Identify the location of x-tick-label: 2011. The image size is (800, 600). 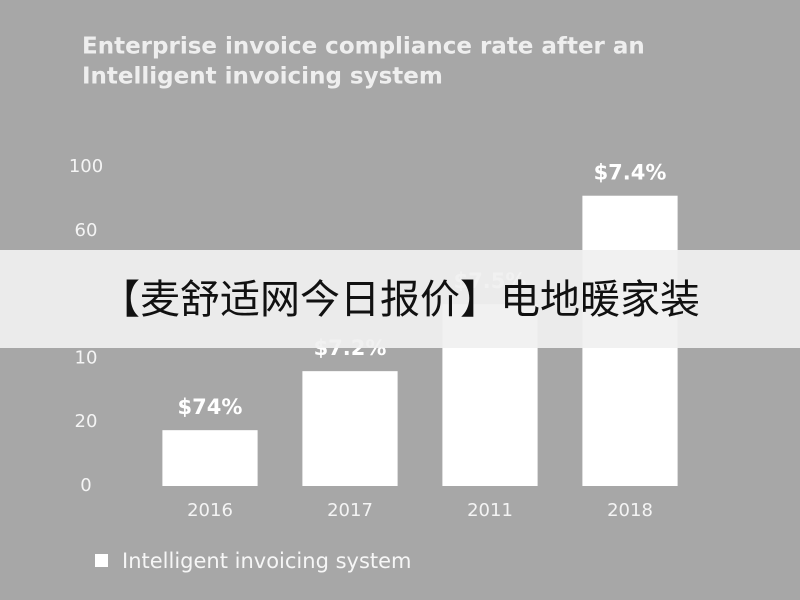
(490, 510).